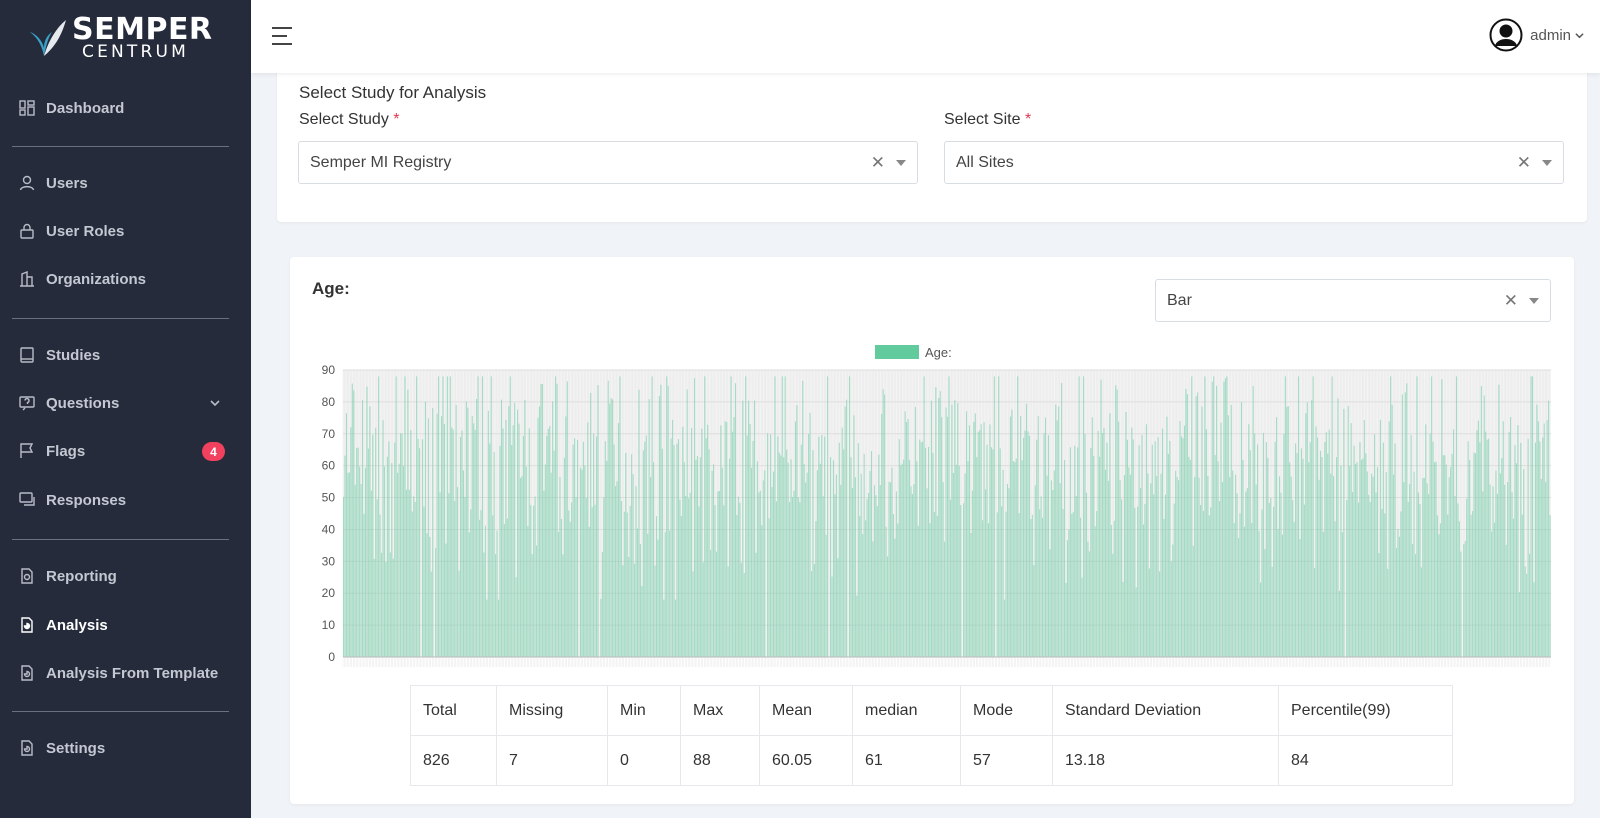 The width and height of the screenshot is (1600, 818). Describe the element at coordinates (282, 36) in the screenshot. I see `hamburger-menu-icon` at that location.